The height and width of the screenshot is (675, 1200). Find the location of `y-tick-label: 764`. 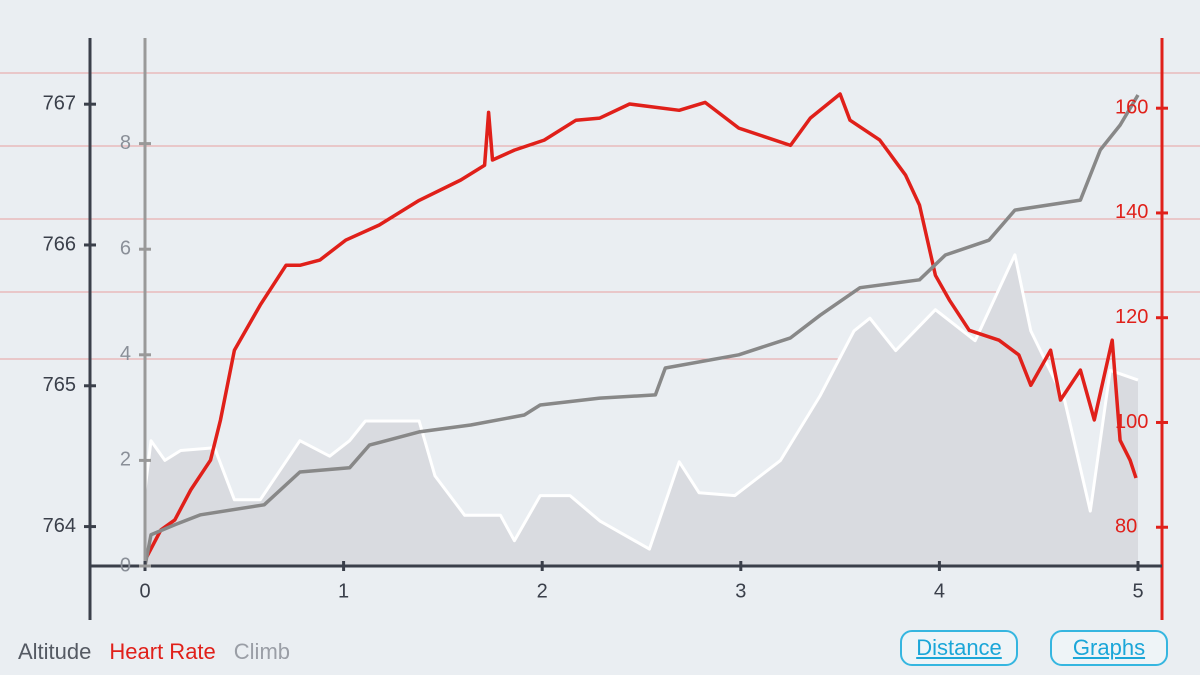

y-tick-label: 764 is located at coordinates (59, 526).